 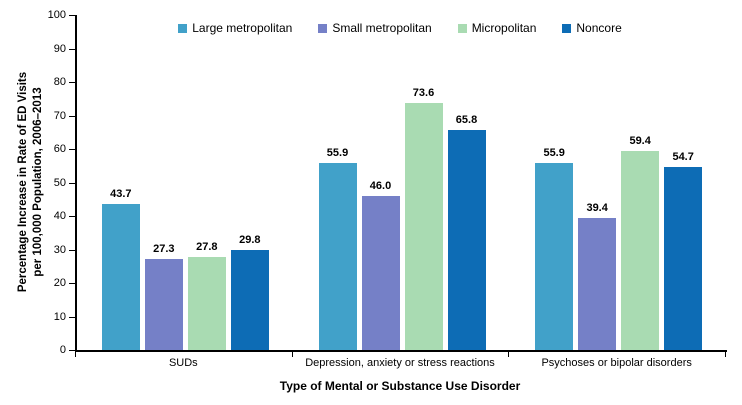 What do you see at coordinates (59, 216) in the screenshot?
I see `y-tick-label: 40` at bounding box center [59, 216].